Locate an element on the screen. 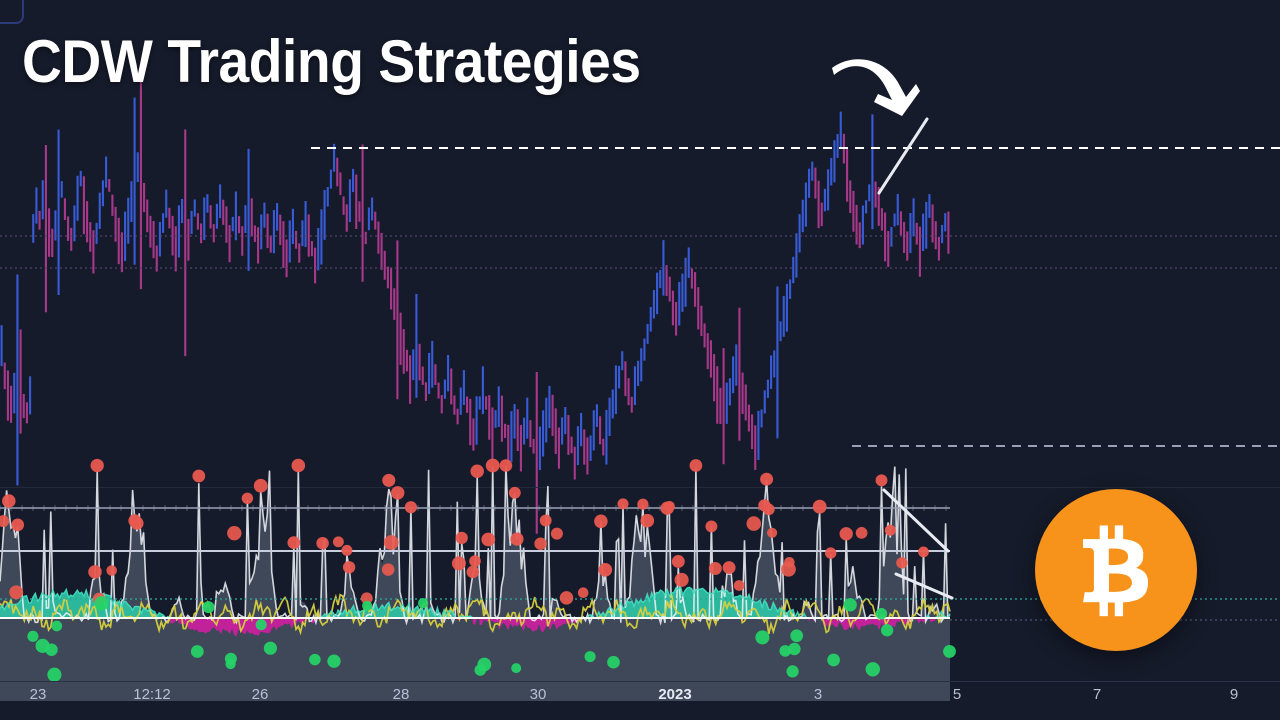 This screenshot has width=1280, height=720. x-axis-tick: 30 is located at coordinates (538, 694).